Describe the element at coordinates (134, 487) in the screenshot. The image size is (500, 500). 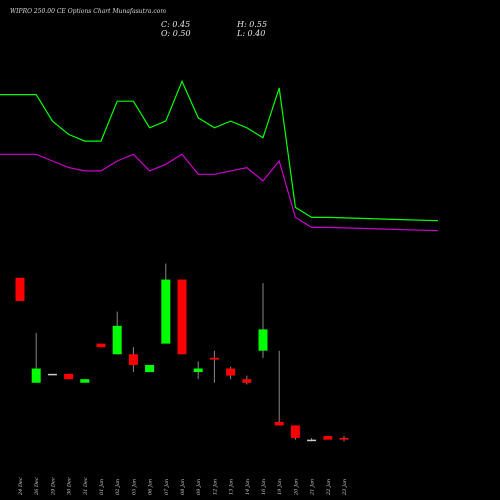
I see `x-tick-label: 05 Jan` at that location.